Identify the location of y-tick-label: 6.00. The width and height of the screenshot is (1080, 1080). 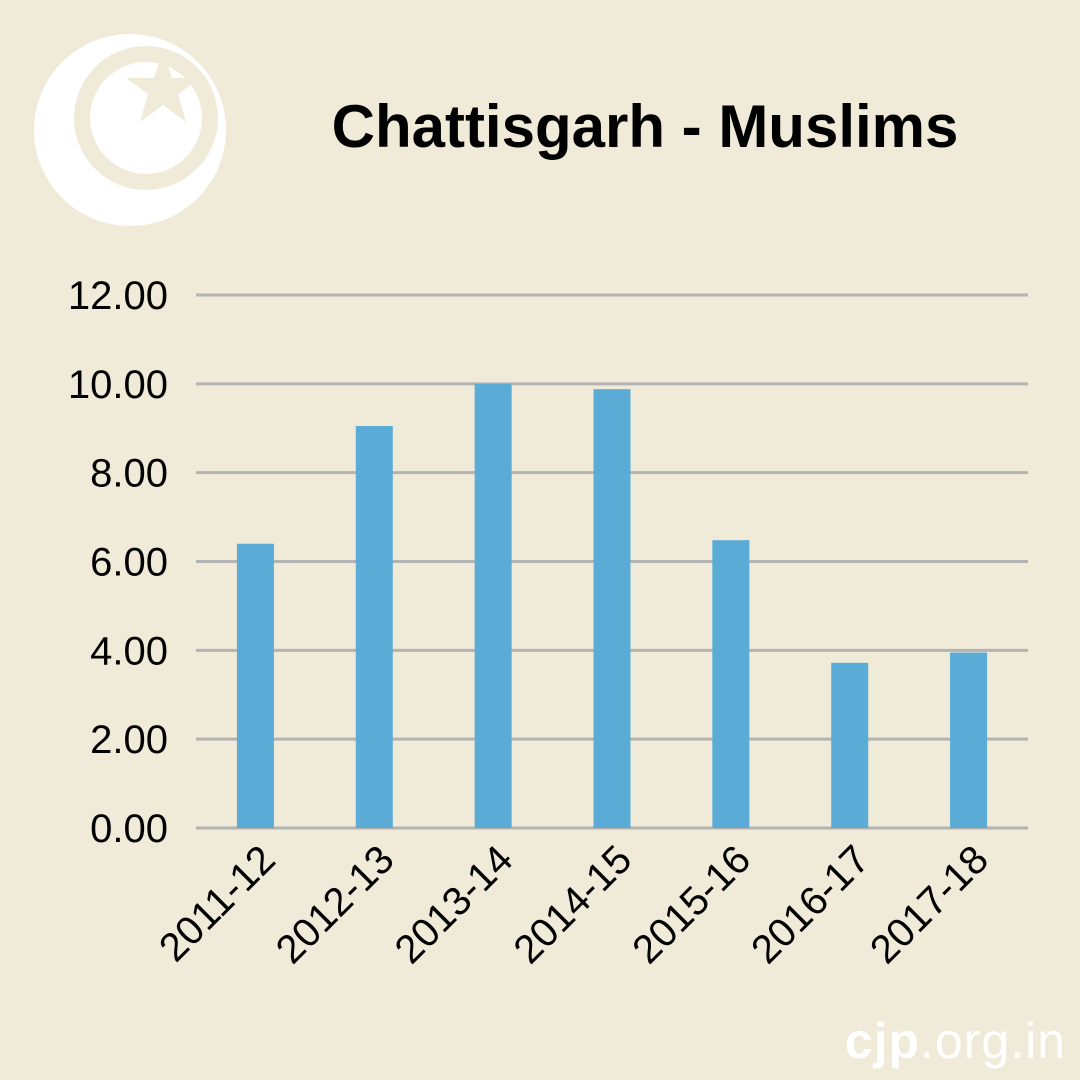
(129, 563).